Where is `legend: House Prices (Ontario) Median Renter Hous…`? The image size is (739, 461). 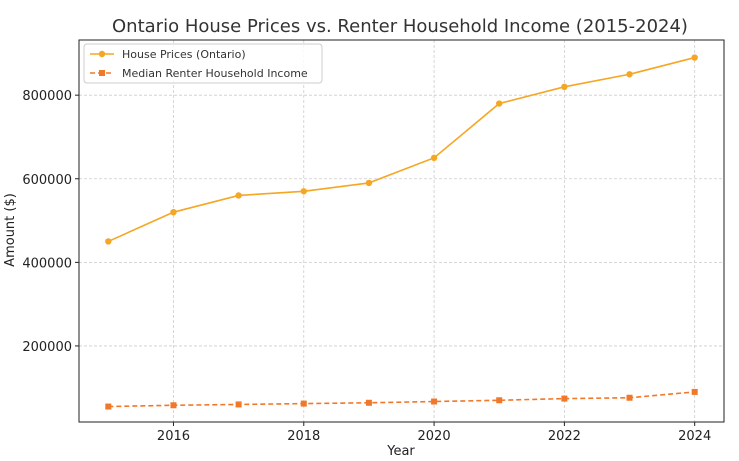
legend: House Prices (Ontario) Median Renter Hous… is located at coordinates (203, 63).